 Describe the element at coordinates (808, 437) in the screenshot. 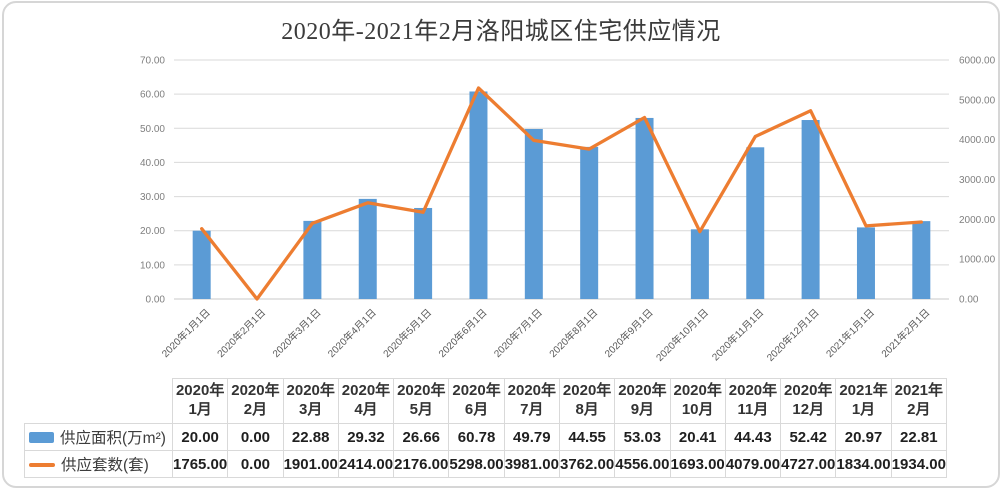

I see `table-value-cell: 52.42` at that location.